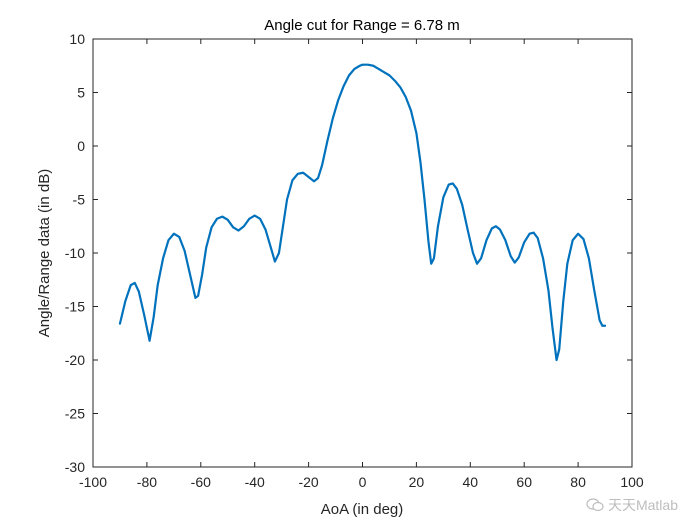  Describe the element at coordinates (81, 93) in the screenshot. I see `y-tick-label: 5` at that location.